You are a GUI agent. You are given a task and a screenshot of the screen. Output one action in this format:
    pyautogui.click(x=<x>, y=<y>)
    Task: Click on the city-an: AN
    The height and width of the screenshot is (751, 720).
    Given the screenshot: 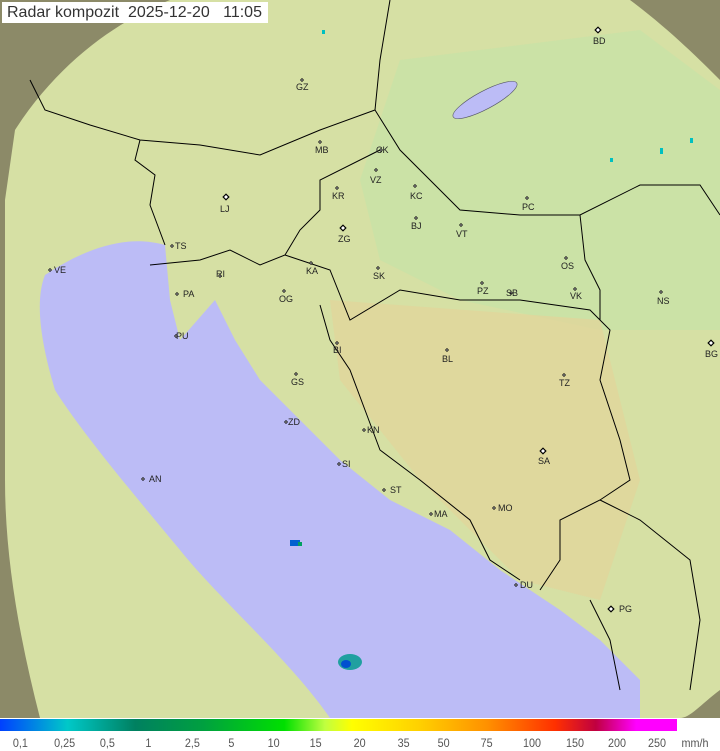 What is the action you would take?
    pyautogui.click(x=151, y=479)
    